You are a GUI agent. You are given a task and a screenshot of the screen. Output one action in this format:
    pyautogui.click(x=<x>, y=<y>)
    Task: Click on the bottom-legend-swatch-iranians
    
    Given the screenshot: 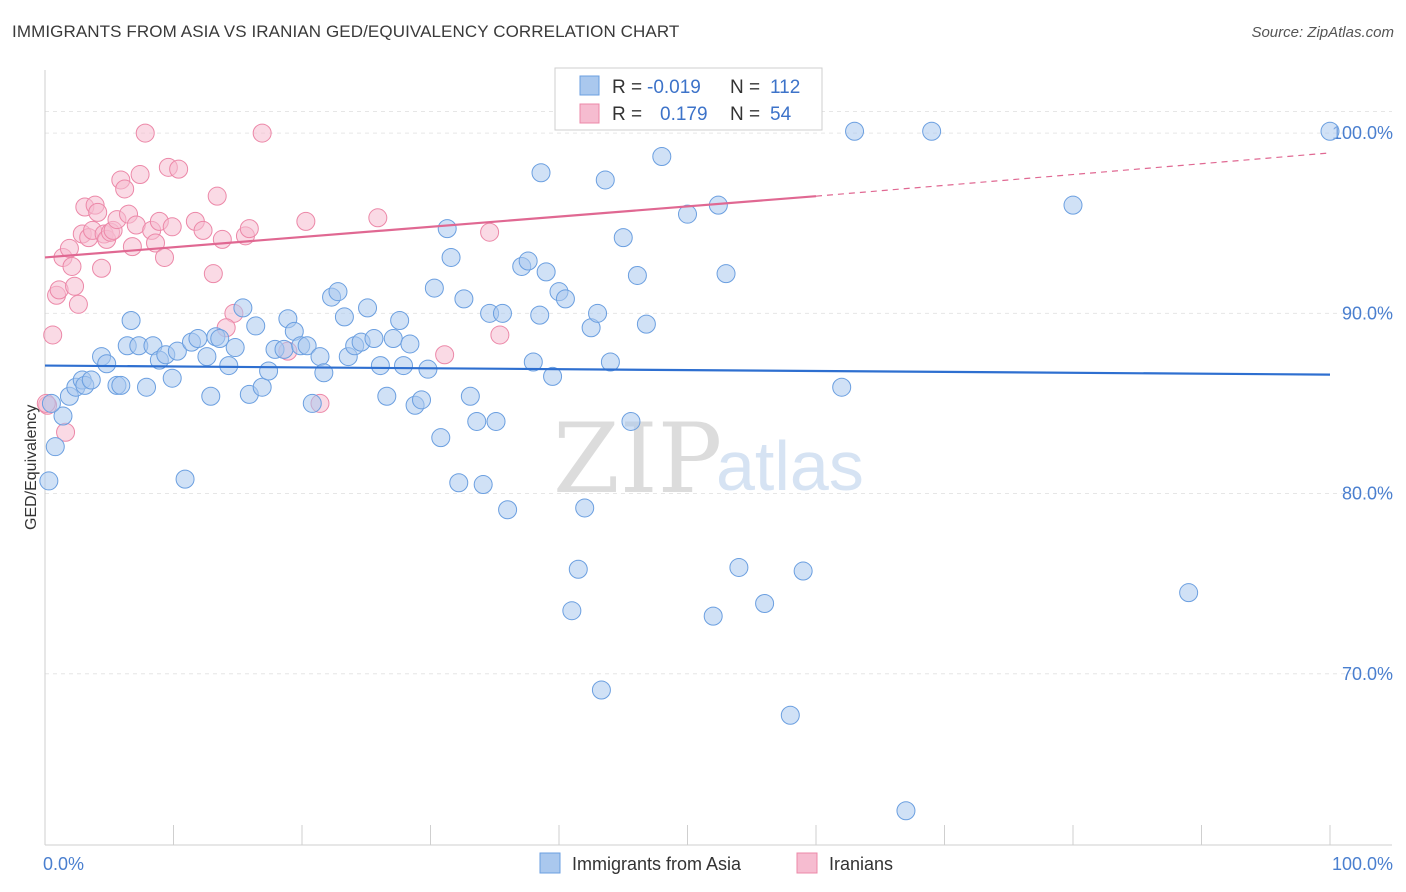 What is the action you would take?
    pyautogui.click(x=807, y=863)
    